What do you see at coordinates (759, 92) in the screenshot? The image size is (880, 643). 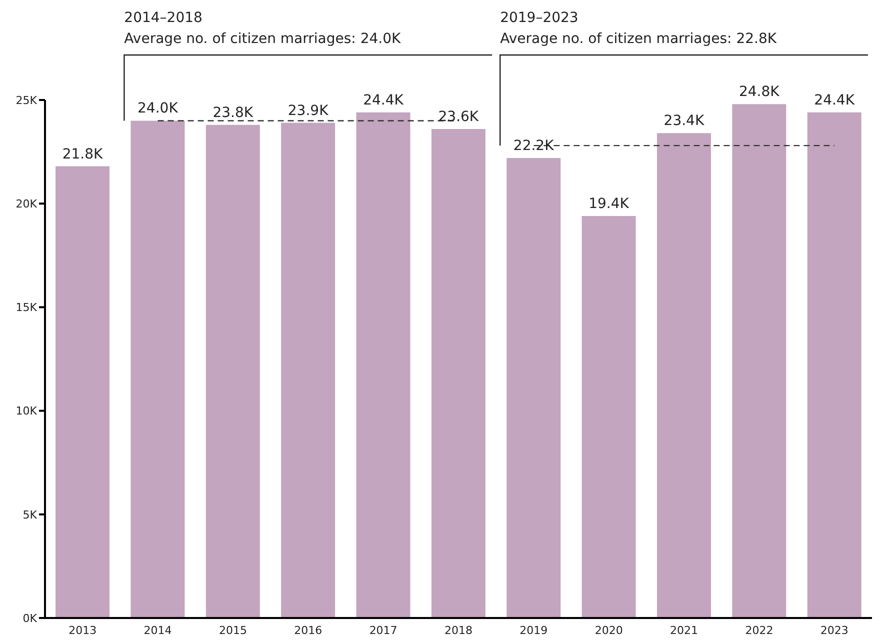 I see `data-label: 24.8K` at bounding box center [759, 92].